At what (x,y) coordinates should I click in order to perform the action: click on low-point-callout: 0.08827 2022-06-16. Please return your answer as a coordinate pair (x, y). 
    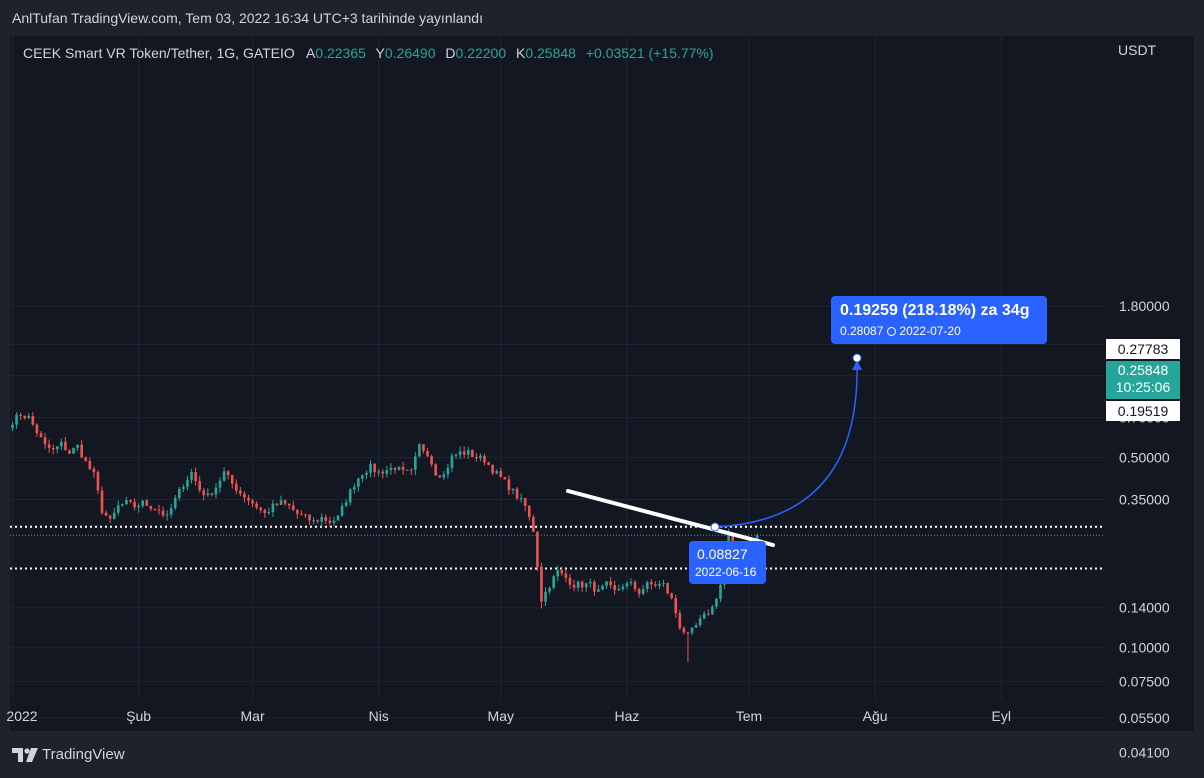
    Looking at the image, I should click on (727, 562).